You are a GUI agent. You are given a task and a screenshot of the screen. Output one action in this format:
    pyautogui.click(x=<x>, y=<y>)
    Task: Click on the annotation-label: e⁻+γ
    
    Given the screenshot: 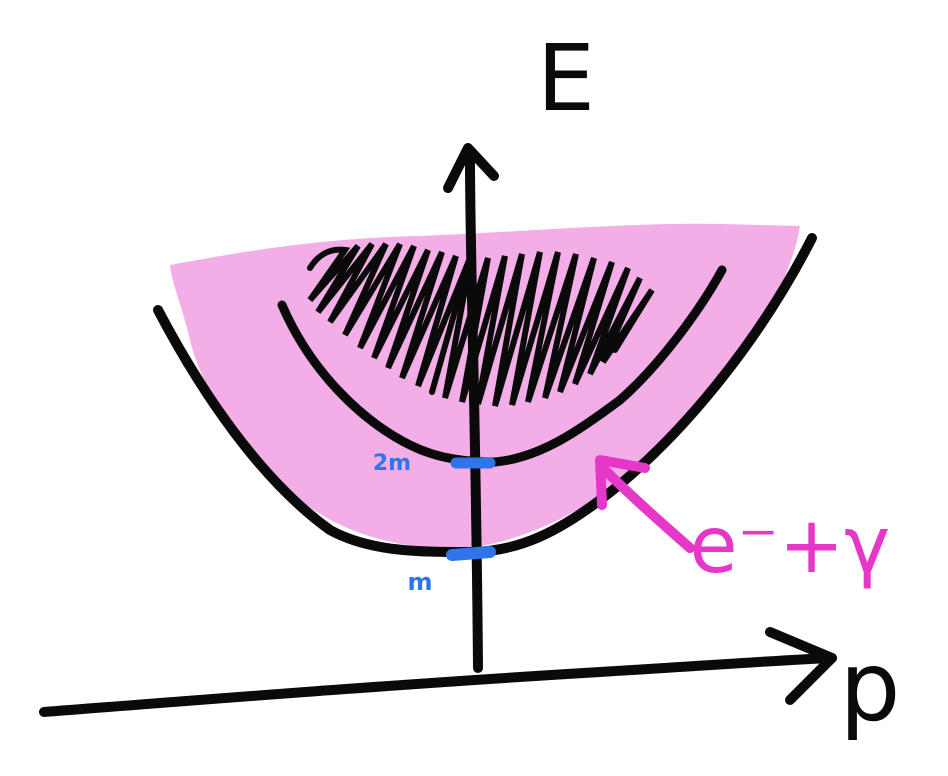 What is the action you would take?
    pyautogui.click(x=790, y=546)
    